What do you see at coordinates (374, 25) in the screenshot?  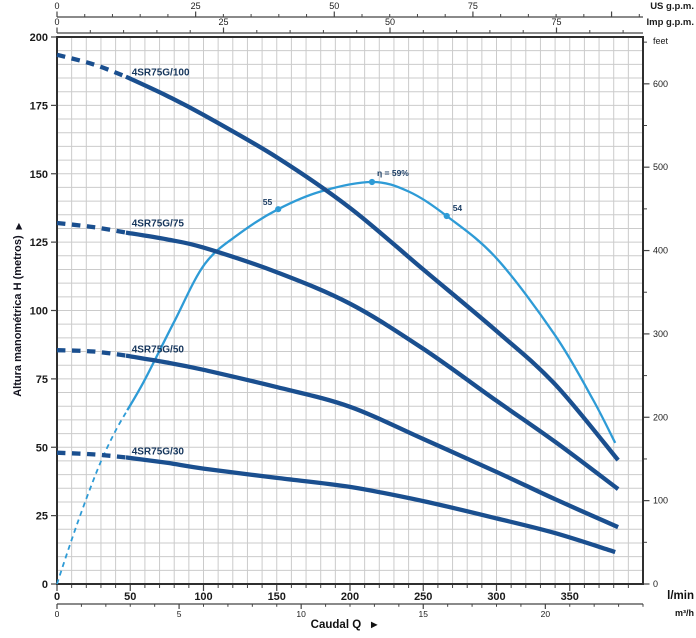 I see `axis-imp-gpm: 0 25 50 75 Imp g.p.m.` at bounding box center [374, 25].